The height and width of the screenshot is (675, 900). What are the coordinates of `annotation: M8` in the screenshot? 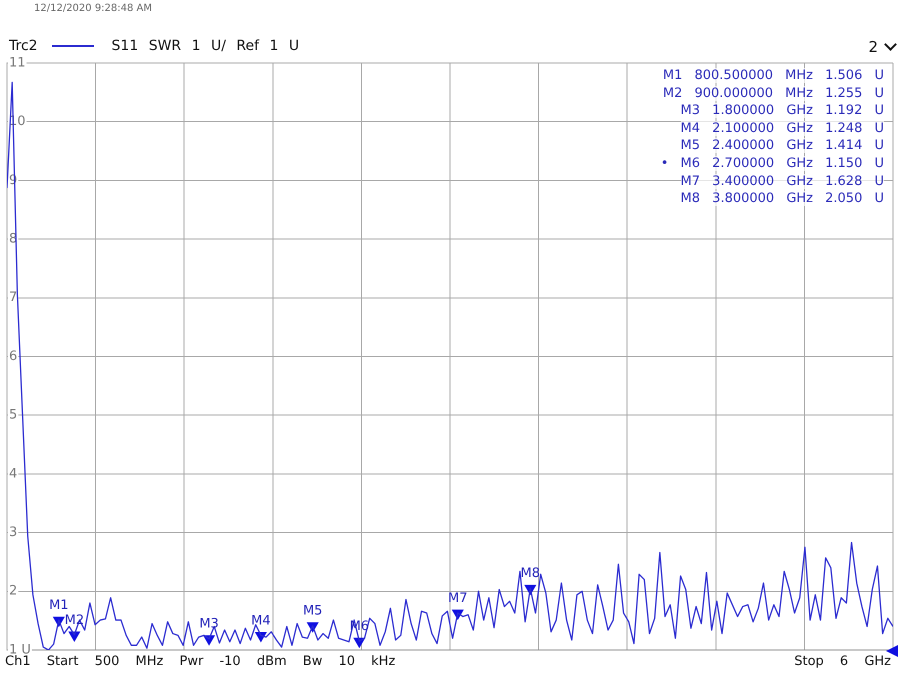 It's located at (530, 574).